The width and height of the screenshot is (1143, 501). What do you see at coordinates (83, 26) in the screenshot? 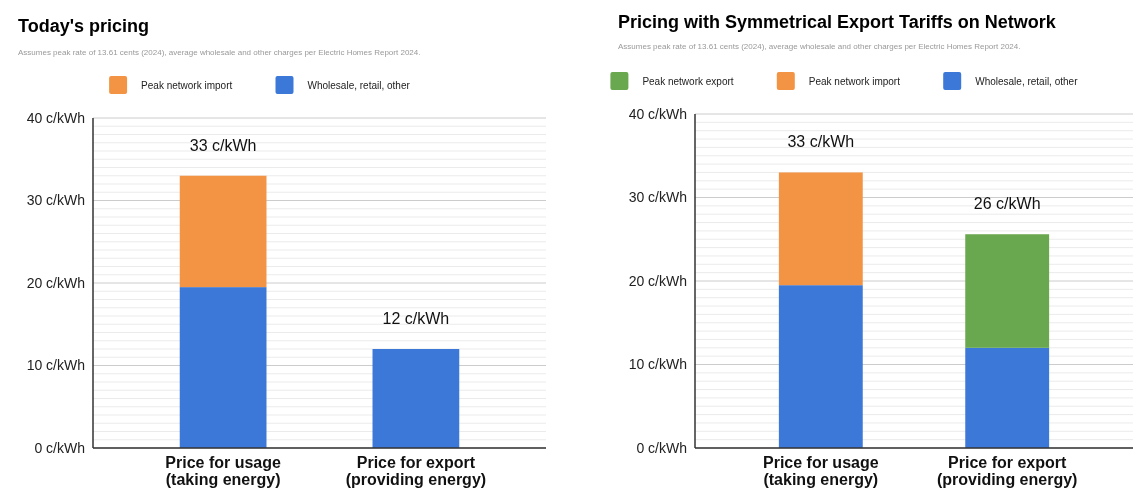
I see `chart-title: Today's pricing` at bounding box center [83, 26].